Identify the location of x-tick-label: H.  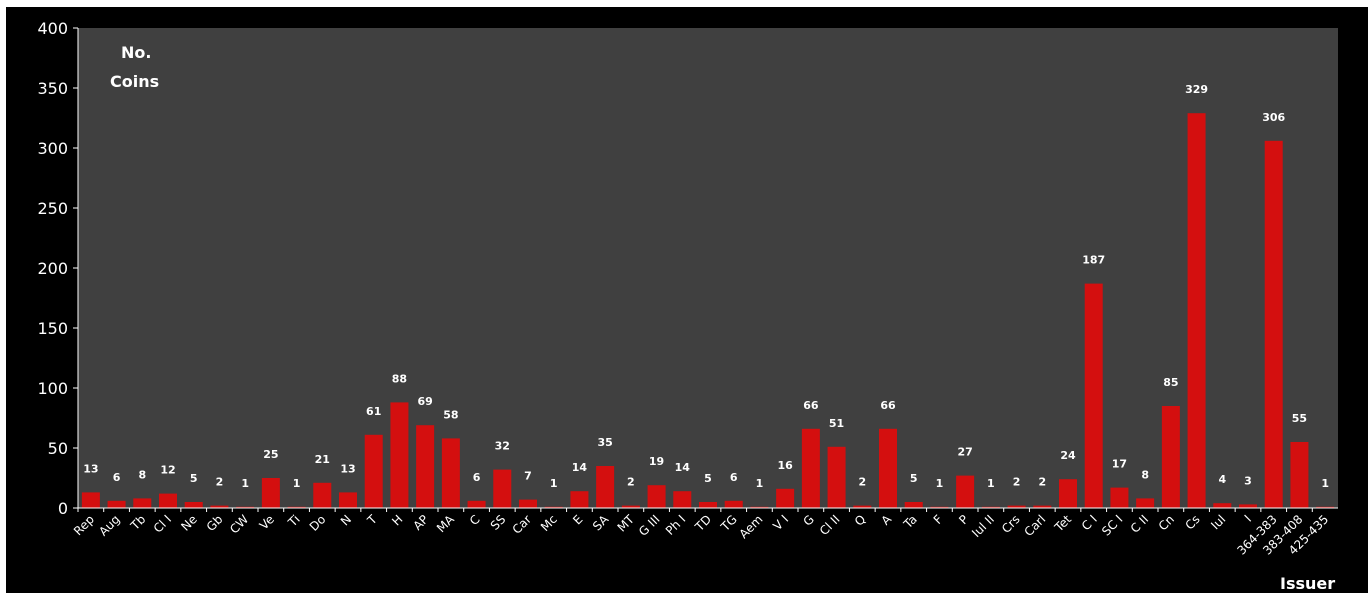
(397, 520).